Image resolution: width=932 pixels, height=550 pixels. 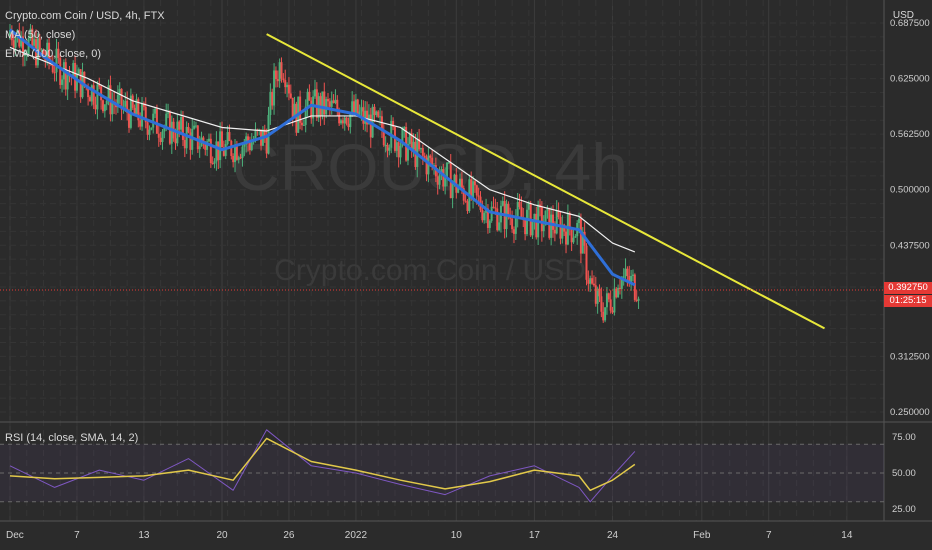 What do you see at coordinates (53, 54) in the screenshot?
I see `ema-legend: EMA (100, close, 0)` at bounding box center [53, 54].